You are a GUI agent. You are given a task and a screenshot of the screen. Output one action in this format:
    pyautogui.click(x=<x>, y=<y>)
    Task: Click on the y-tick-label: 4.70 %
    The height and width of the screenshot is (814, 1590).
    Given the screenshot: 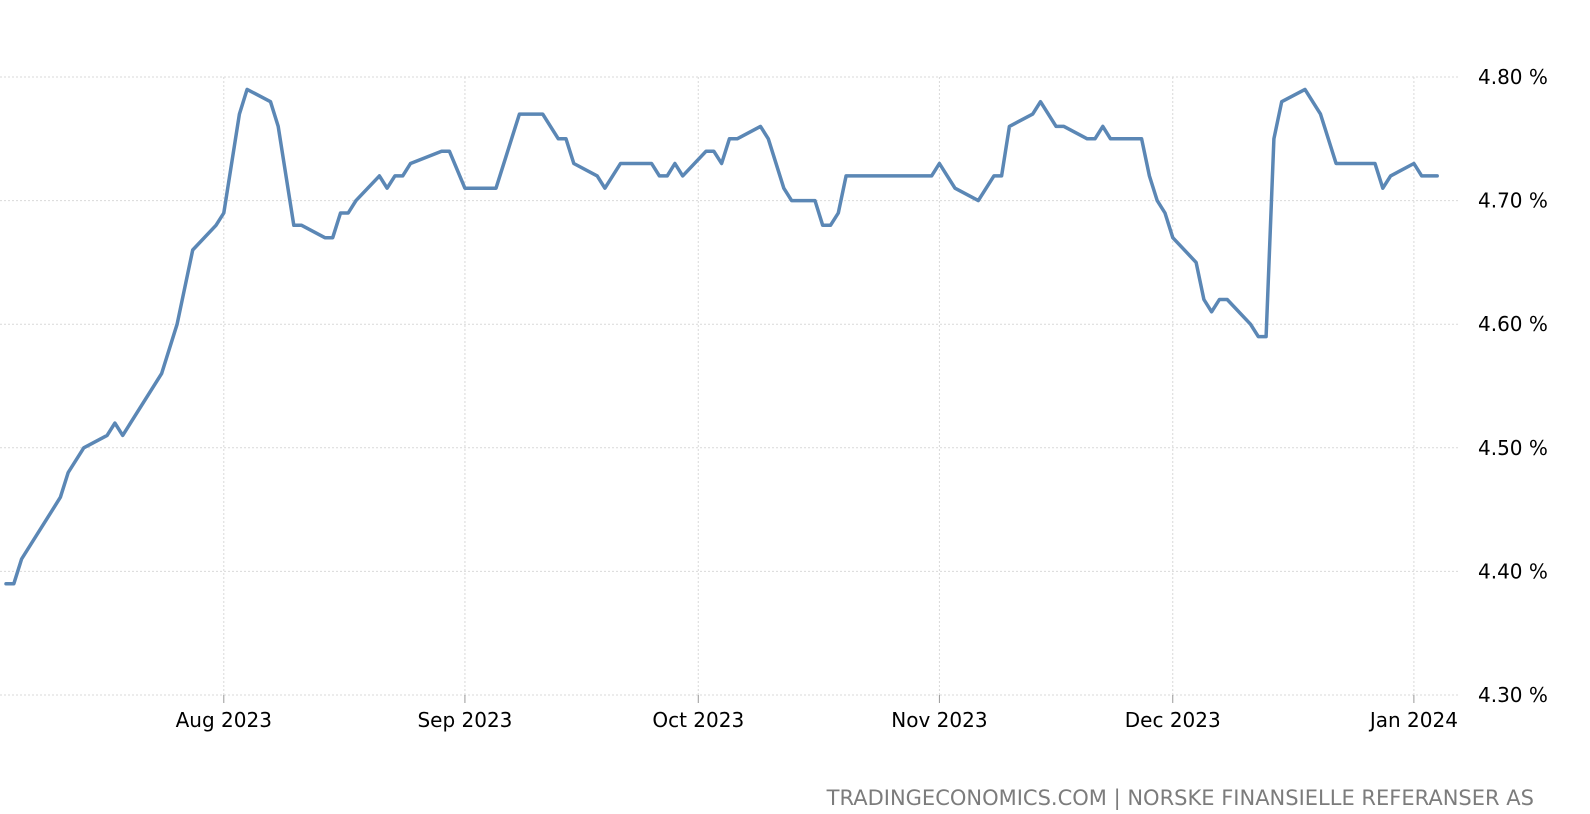 What is the action you would take?
    pyautogui.click(x=1513, y=201)
    